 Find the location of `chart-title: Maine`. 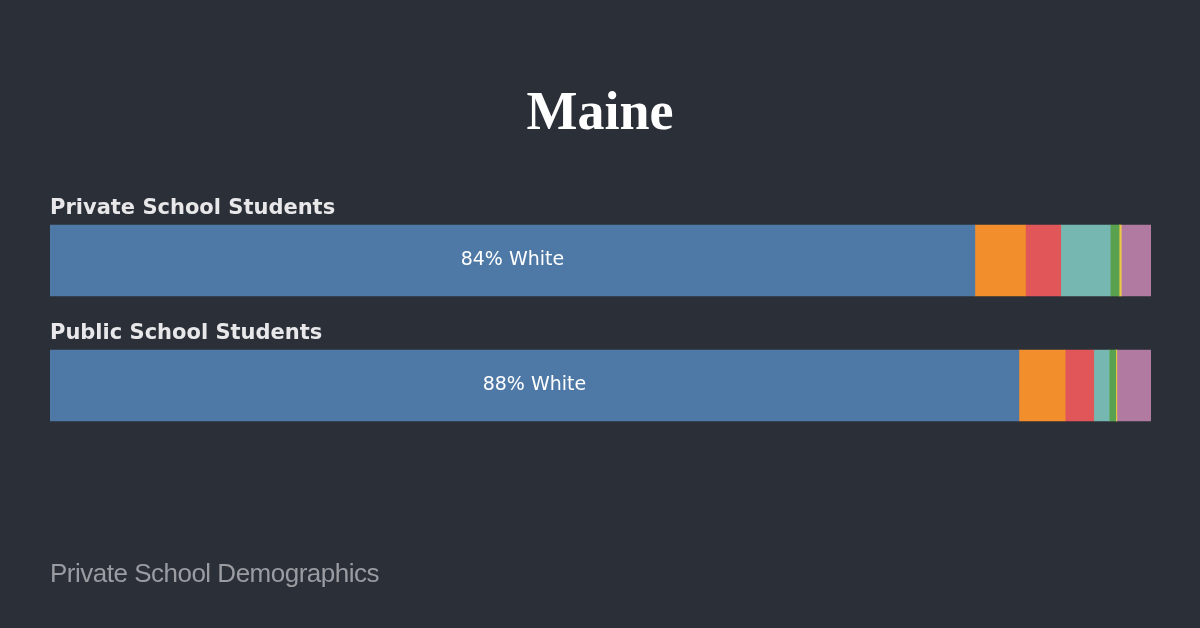

chart-title: Maine is located at coordinates (600, 111).